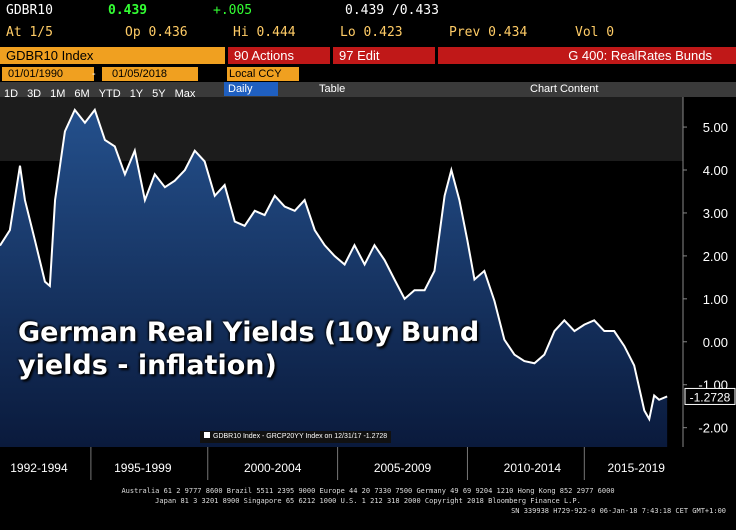 The height and width of the screenshot is (530, 736). What do you see at coordinates (264, 32) in the screenshot?
I see `high: Hi 0.444` at bounding box center [264, 32].